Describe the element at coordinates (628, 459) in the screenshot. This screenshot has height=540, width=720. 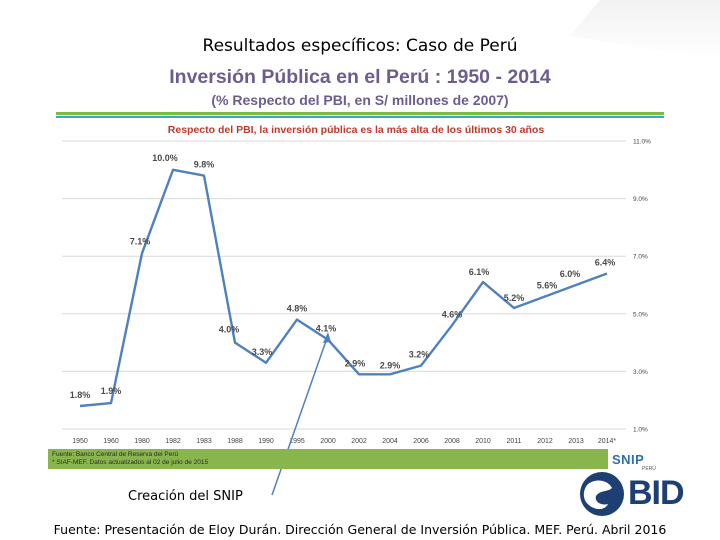
I see `snip-logo: SNIP` at that location.